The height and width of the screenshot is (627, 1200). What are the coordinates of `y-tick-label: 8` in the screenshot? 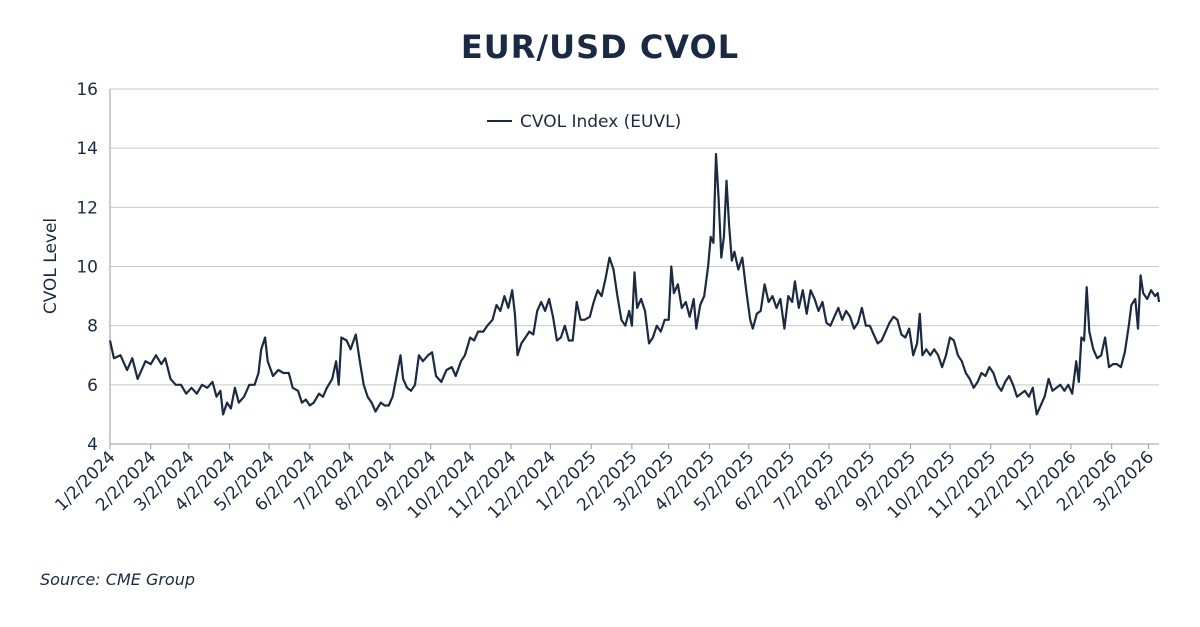 It's located at (92, 327).